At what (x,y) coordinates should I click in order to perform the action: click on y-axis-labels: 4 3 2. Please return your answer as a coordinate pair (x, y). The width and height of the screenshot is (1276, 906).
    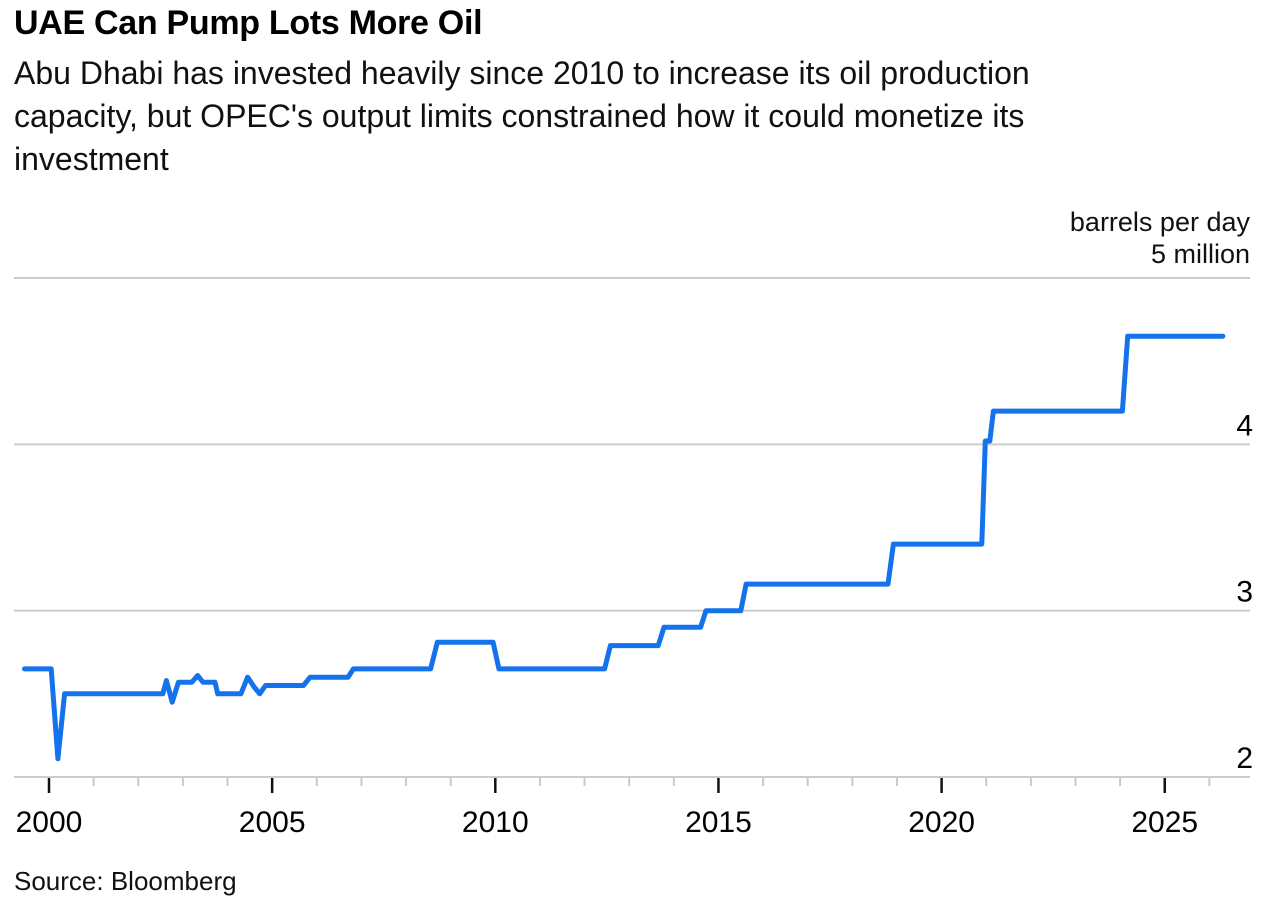
    Looking at the image, I should click on (1244, 592).